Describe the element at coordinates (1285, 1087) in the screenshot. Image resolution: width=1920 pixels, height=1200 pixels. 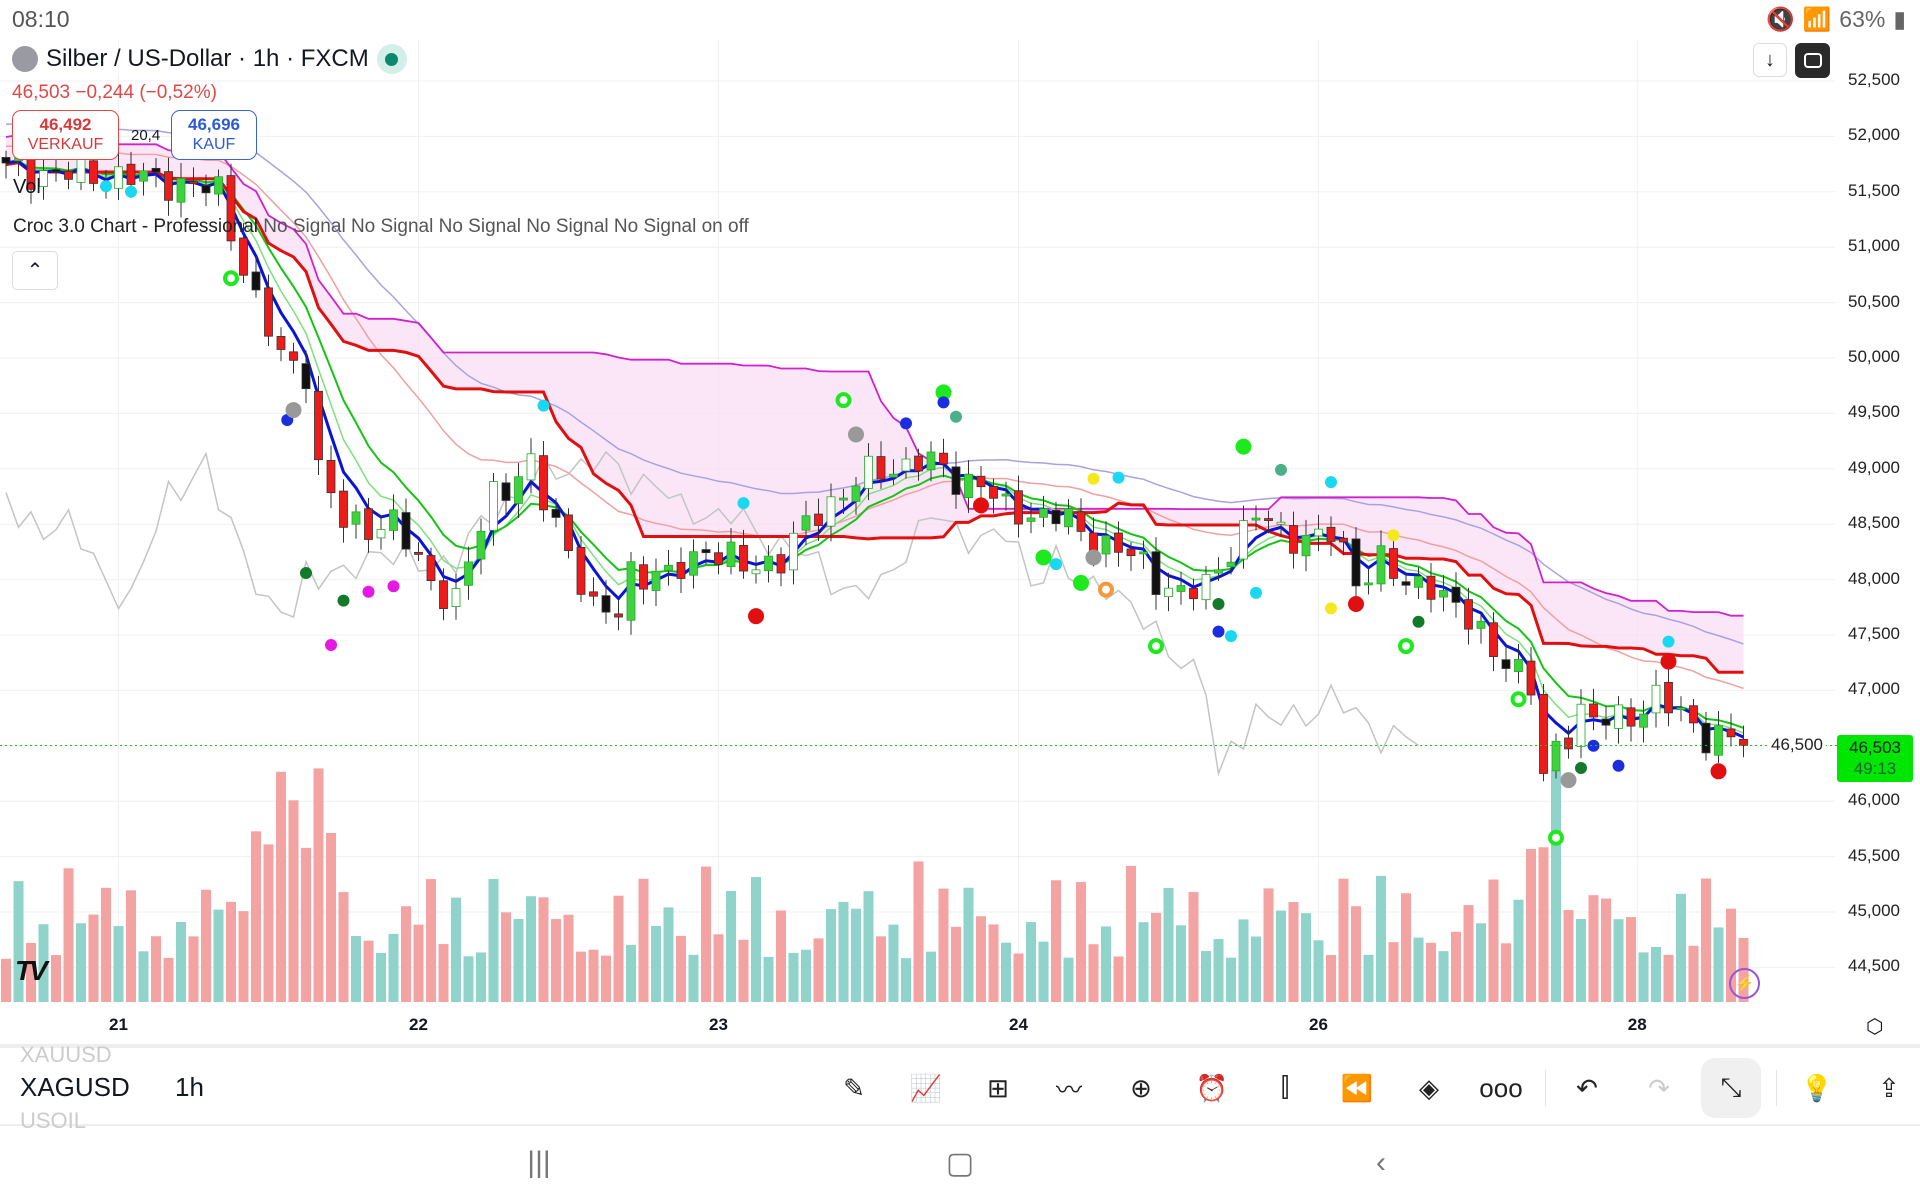
I see `chart-type-candles-icon: ⫿` at that location.